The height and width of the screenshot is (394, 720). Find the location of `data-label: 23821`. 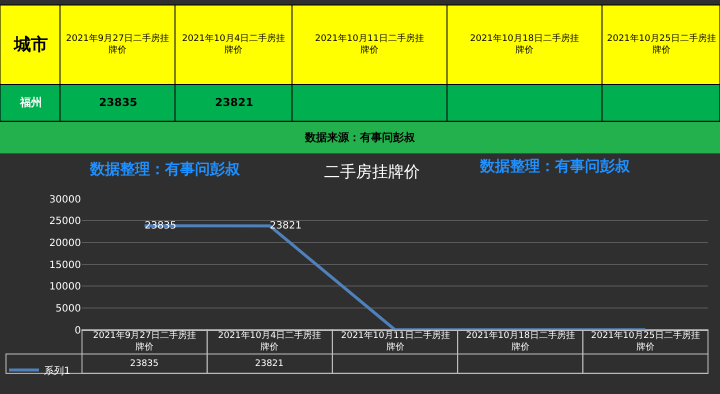

data-label: 23821 is located at coordinates (234, 102).